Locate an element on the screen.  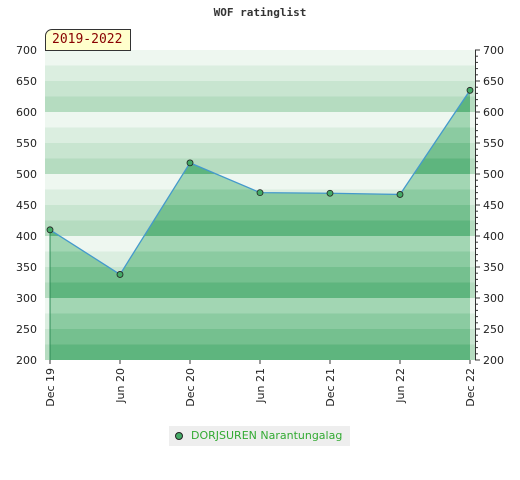
y-tick-label-right: 600 is located at coordinates (493, 112).